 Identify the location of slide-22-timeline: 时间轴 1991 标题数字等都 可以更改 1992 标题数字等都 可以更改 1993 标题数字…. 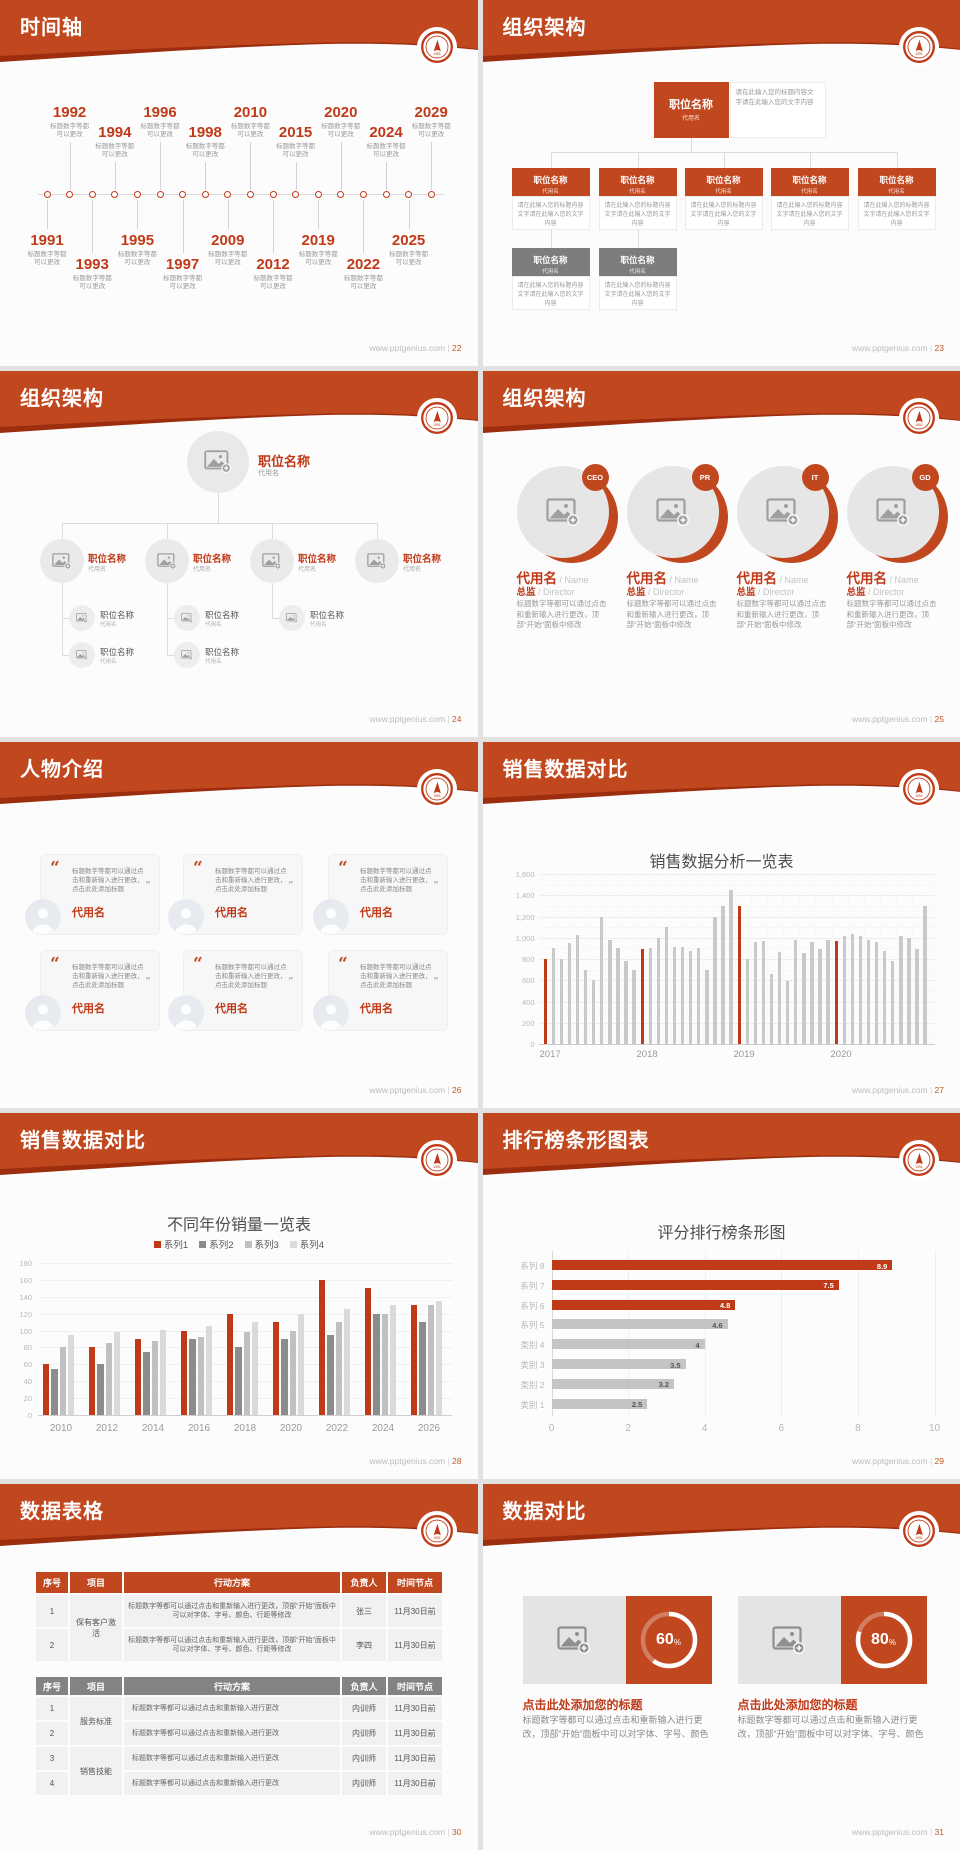
(239, 183).